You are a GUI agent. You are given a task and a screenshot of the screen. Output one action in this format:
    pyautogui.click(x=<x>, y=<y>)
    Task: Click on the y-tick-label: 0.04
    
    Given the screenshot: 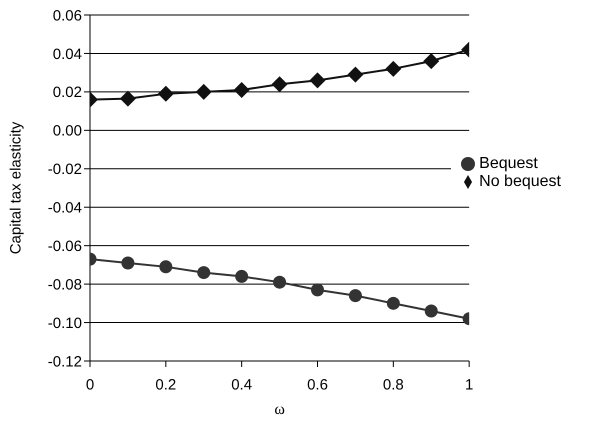 What is the action you would take?
    pyautogui.click(x=67, y=54)
    